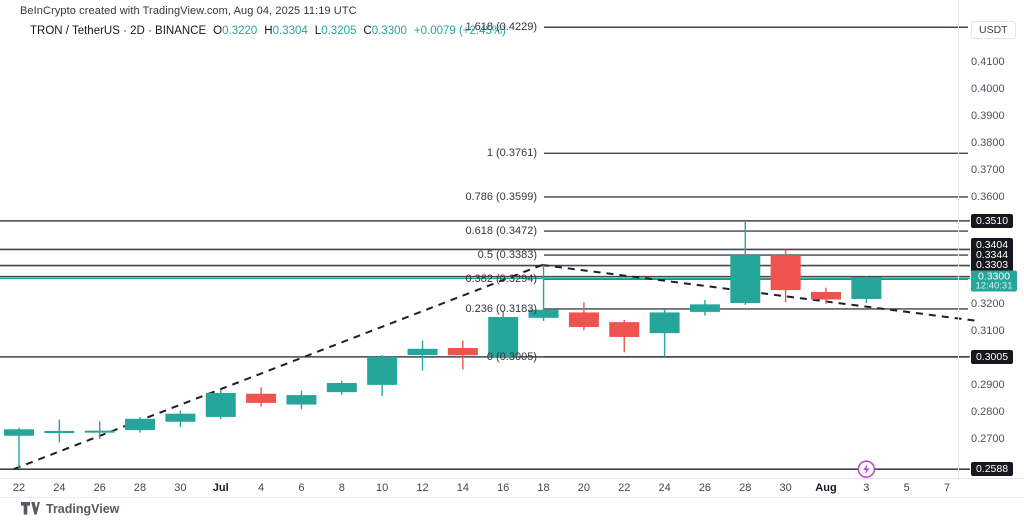 The height and width of the screenshot is (520, 1024). Describe the element at coordinates (988, 169) in the screenshot. I see `price-tick-label: 0.3700` at that location.